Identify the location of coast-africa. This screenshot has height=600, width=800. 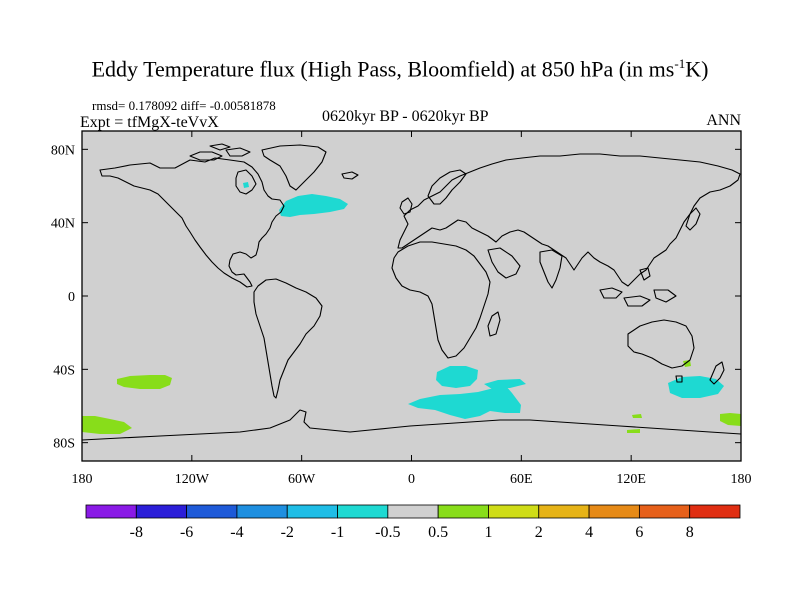
(441, 300).